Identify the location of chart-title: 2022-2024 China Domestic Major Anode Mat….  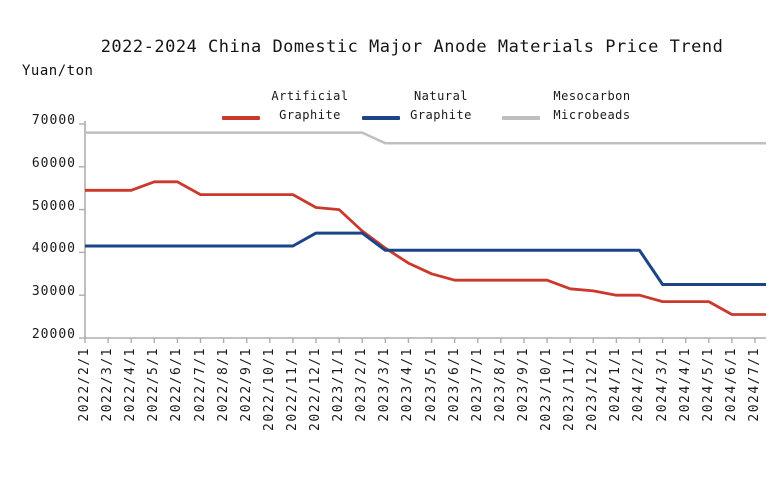
(412, 47).